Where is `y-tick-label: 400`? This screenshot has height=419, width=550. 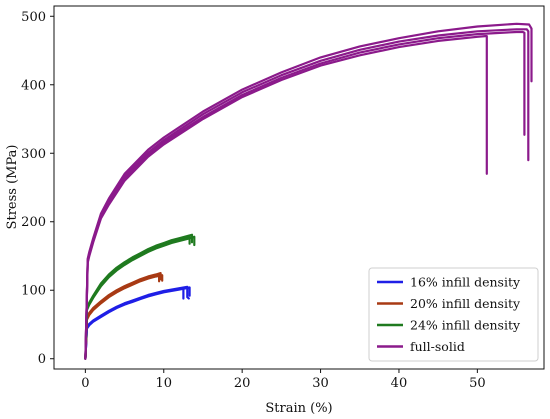
y-tick-label: 400 is located at coordinates (33, 85).